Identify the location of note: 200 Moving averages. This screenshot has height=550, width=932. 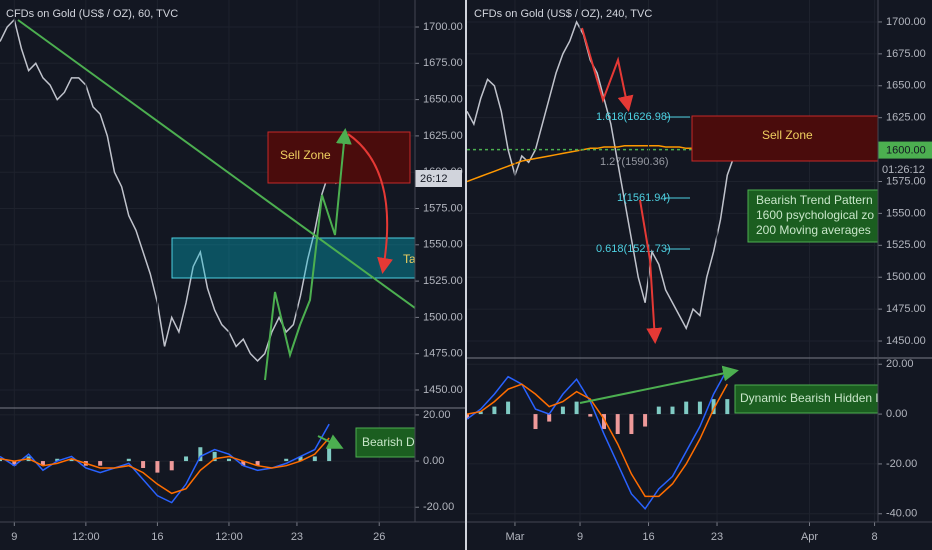
(813, 230).